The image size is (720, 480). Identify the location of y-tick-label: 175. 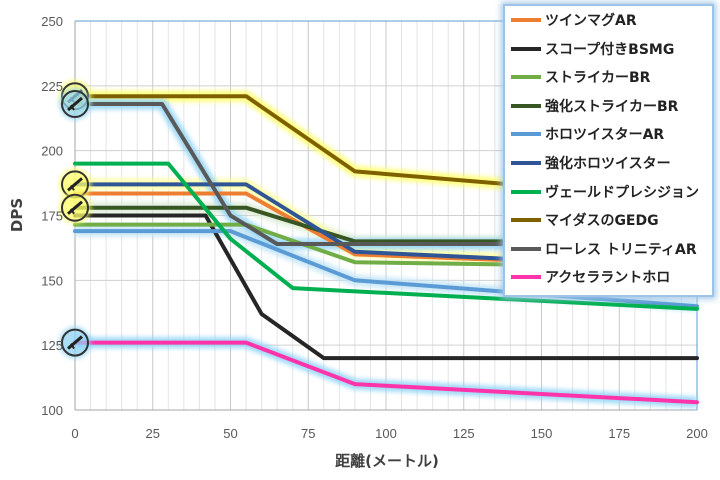
(52, 216).